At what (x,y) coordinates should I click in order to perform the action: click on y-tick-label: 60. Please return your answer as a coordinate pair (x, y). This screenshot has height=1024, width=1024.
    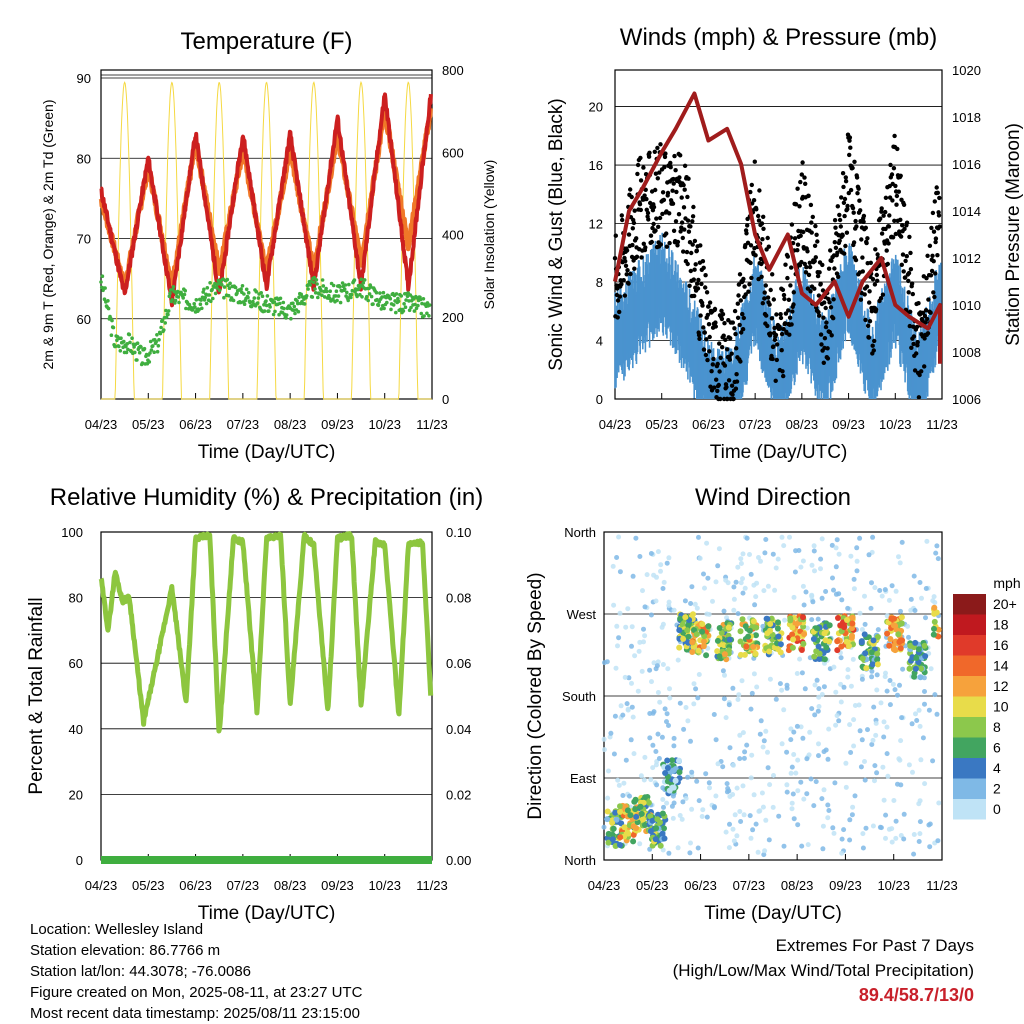
    Looking at the image, I should click on (76, 663).